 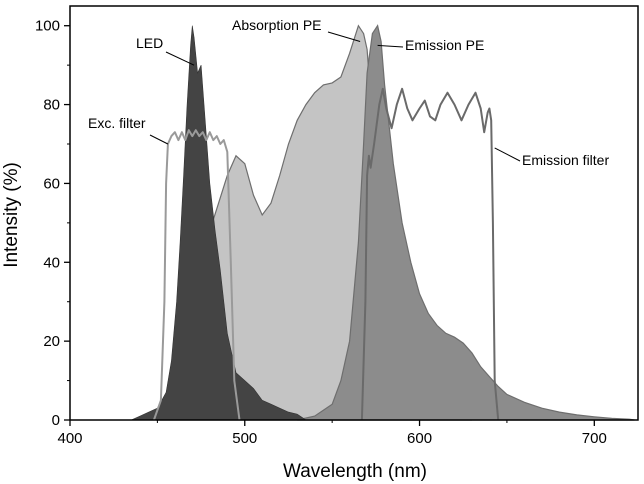 I want to click on x-tick-label: 400, so click(x=69, y=438).